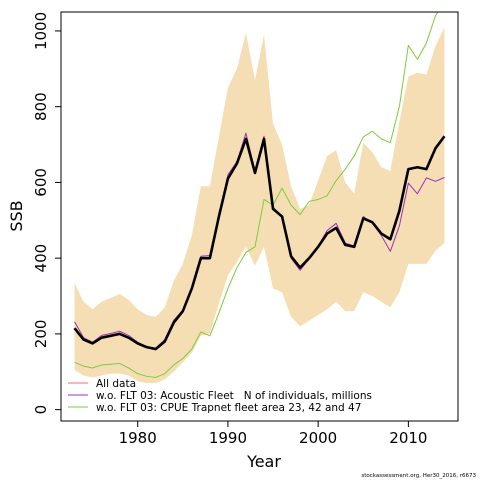  I want to click on x-tick-label: 2010, so click(408, 438).